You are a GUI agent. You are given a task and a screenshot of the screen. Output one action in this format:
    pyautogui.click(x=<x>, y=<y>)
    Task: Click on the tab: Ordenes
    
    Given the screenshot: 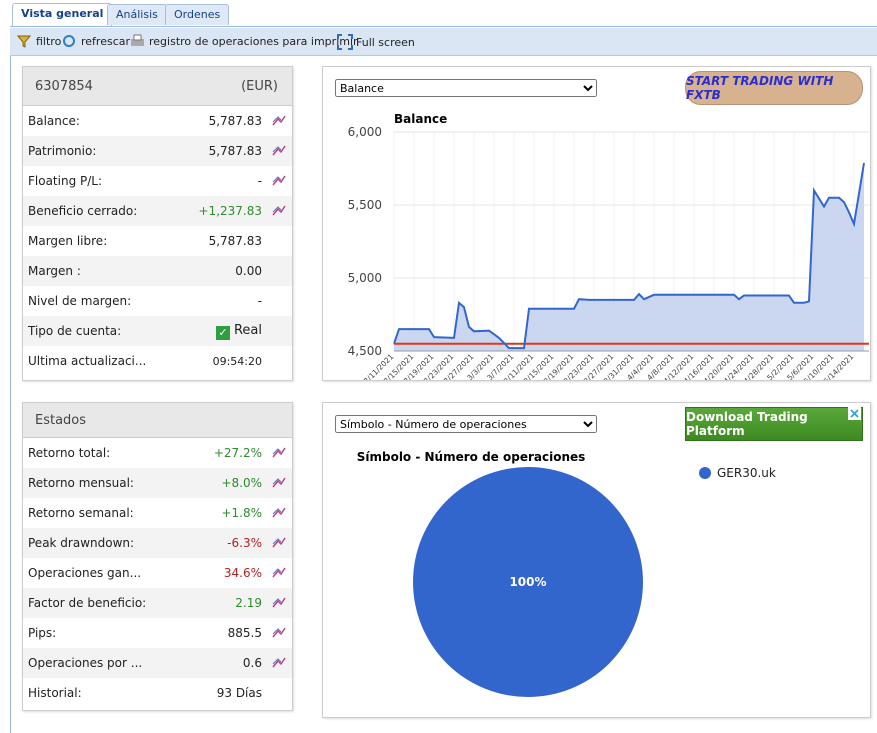 What is the action you would take?
    pyautogui.click(x=197, y=14)
    